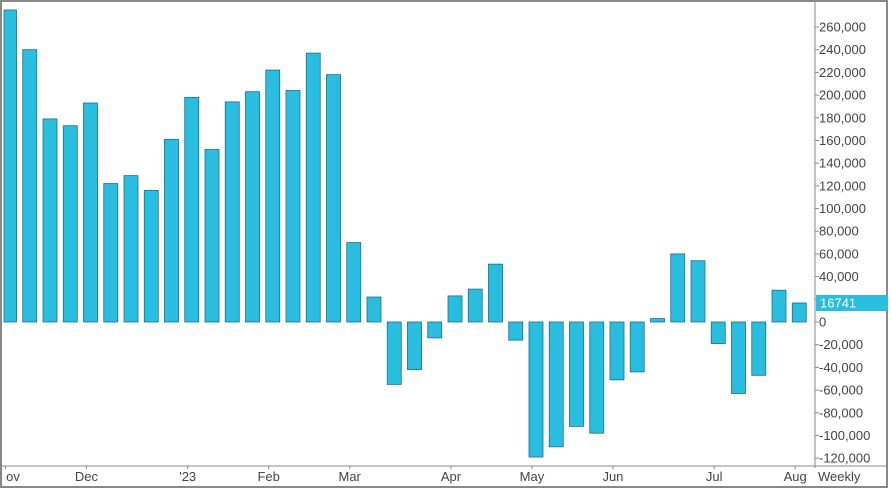 This screenshot has width=892, height=490. I want to click on y-tick-label: 100,000, so click(842, 208).